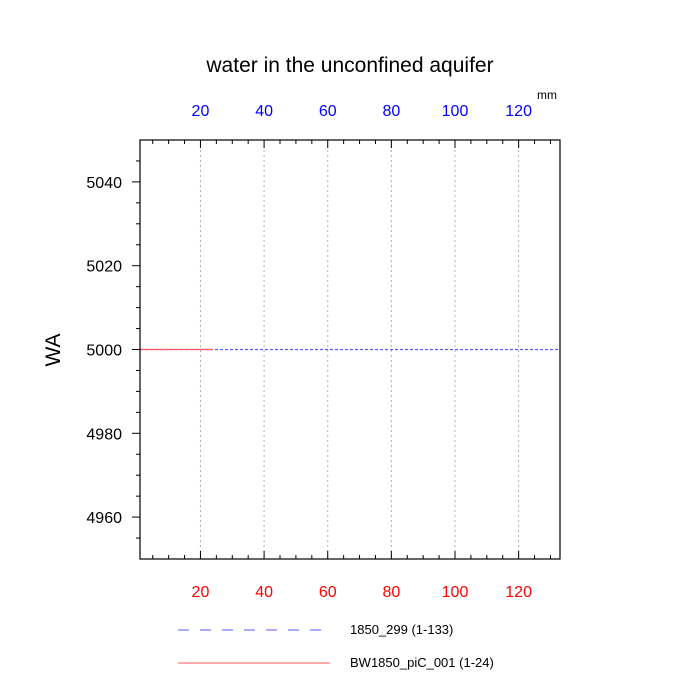  Describe the element at coordinates (547, 95) in the screenshot. I see `top-axis-units: mm` at that location.